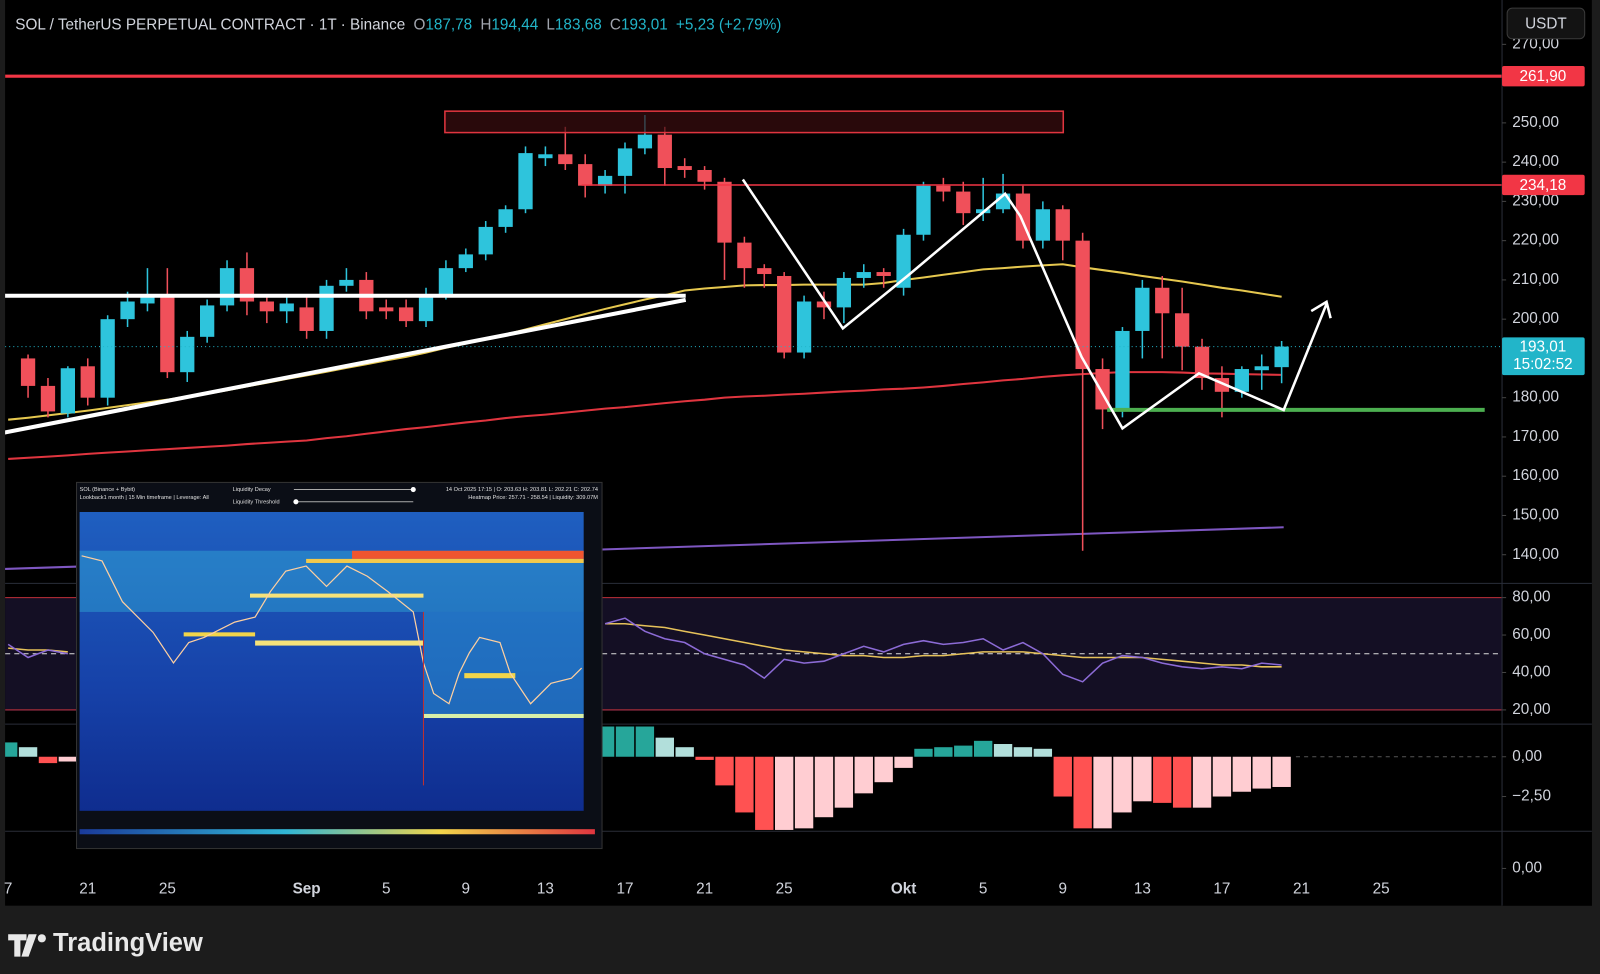 The height and width of the screenshot is (974, 1600). Describe the element at coordinates (1531, 709) in the screenshot. I see `y-tick-label: 20,00` at that location.